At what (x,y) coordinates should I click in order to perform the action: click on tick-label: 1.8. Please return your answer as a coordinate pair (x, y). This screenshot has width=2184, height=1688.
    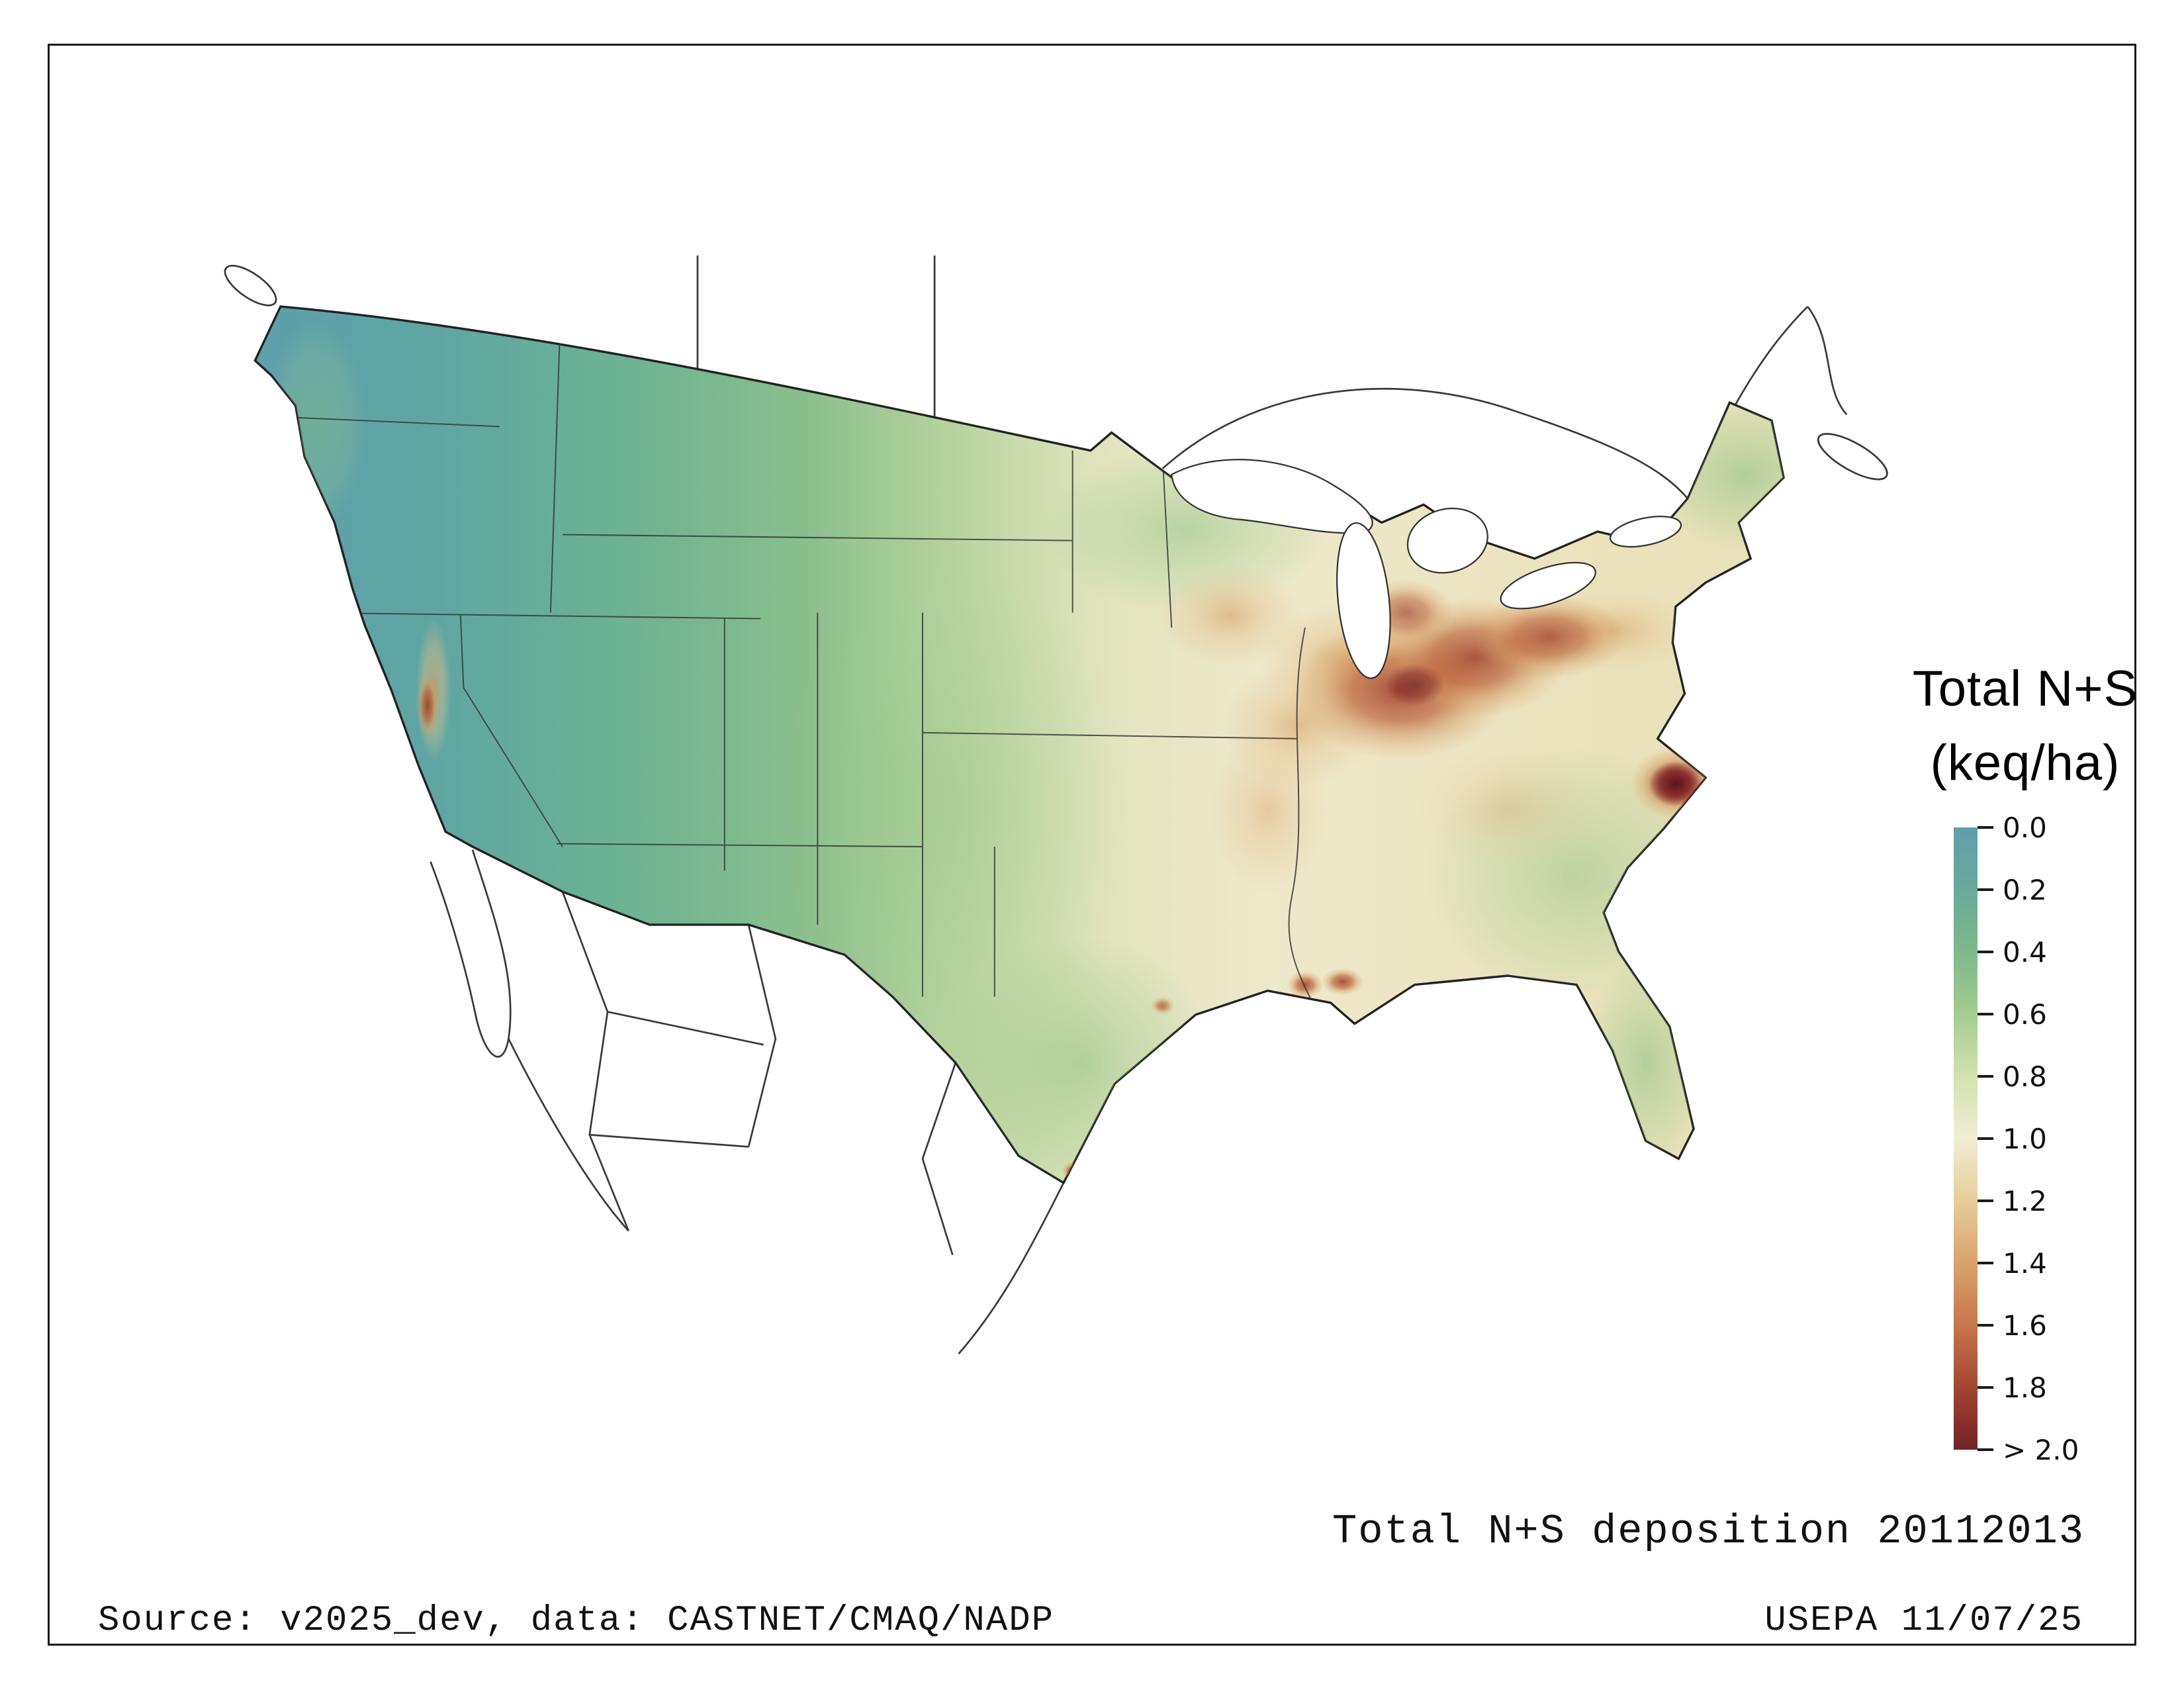
    Looking at the image, I should click on (2025, 1387).